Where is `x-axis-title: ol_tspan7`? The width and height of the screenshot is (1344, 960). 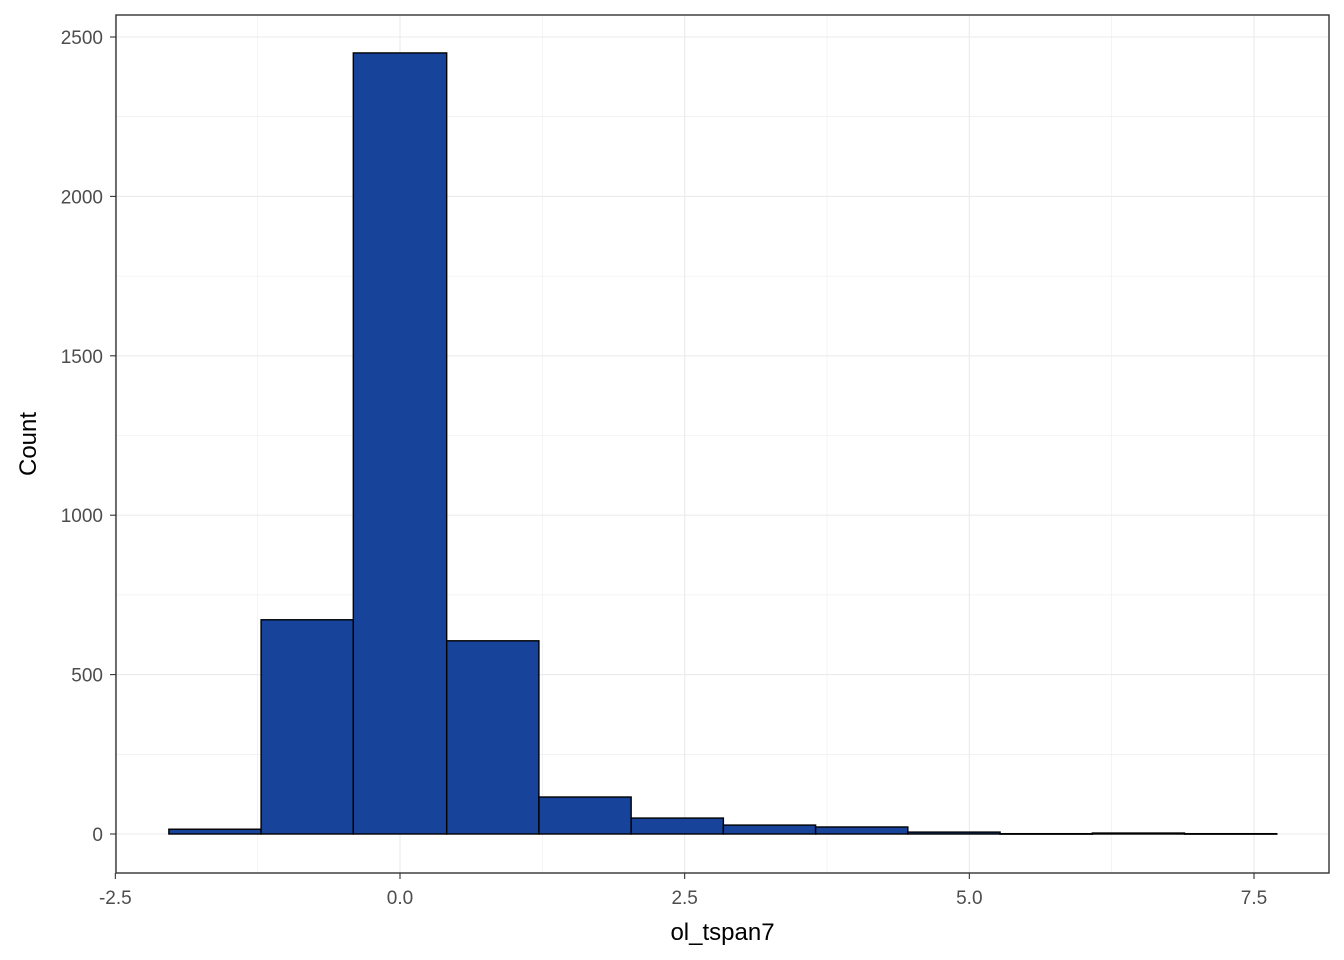 x-axis-title: ol_tspan7 is located at coordinates (722, 932).